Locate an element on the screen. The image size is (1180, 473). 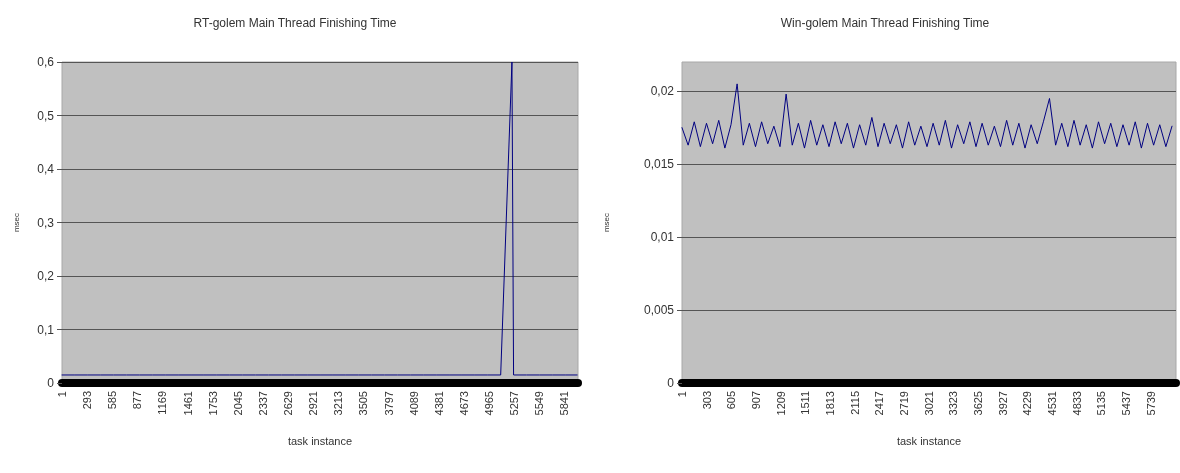
x-tick-label: 907 is located at coordinates (755, 400).